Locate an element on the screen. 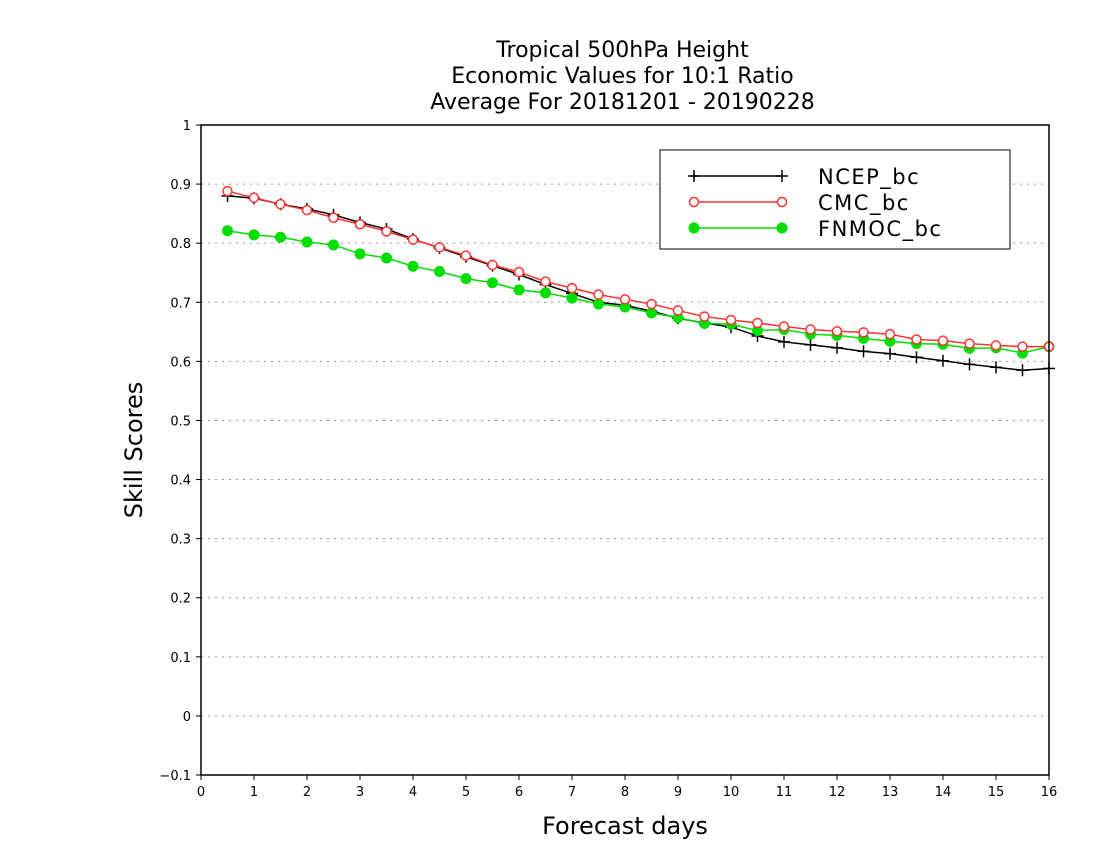 The height and width of the screenshot is (850, 1100). y-tick-label: 0.4 is located at coordinates (180, 481).